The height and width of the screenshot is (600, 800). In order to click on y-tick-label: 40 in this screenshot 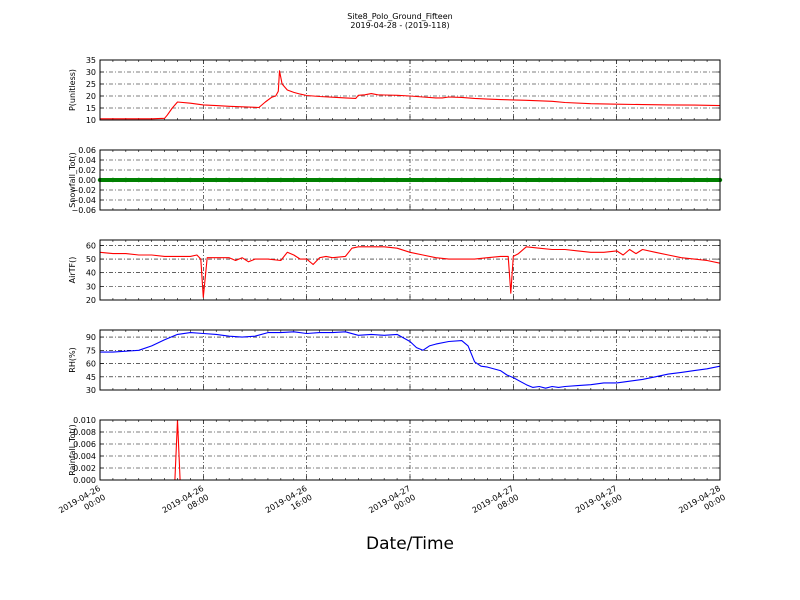, I will do `click(91, 273)`.